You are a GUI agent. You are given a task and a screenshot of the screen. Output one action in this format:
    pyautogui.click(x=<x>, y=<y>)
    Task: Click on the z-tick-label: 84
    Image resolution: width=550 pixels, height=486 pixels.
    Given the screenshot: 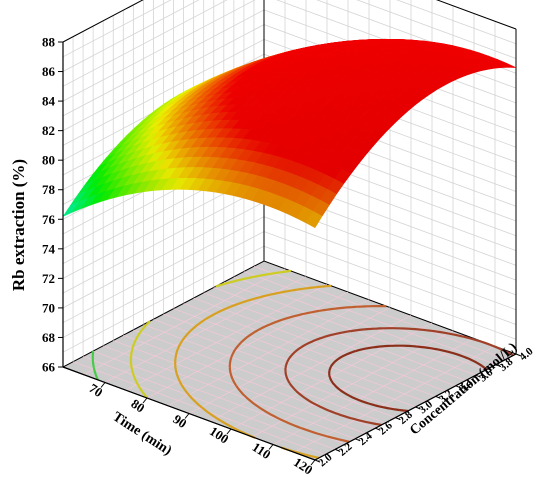 What is the action you would take?
    pyautogui.click(x=49, y=101)
    